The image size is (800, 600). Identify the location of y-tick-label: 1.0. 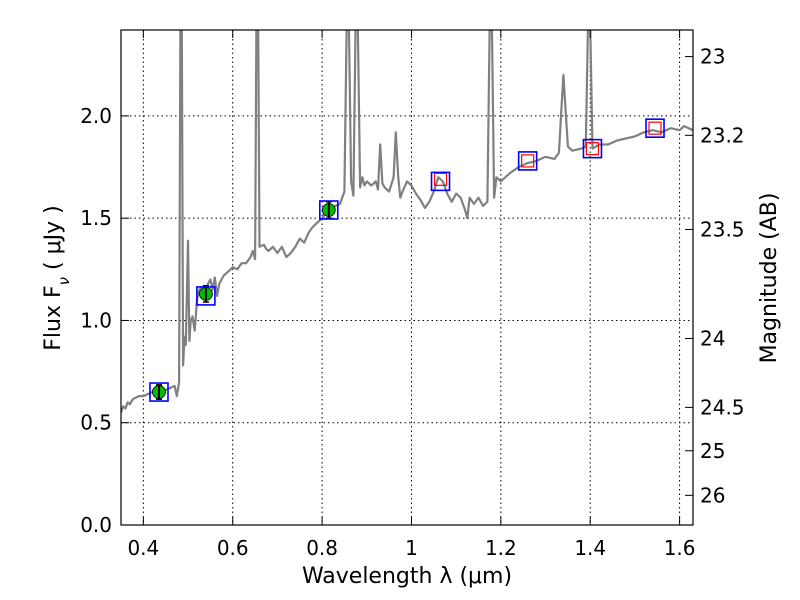
(96, 320).